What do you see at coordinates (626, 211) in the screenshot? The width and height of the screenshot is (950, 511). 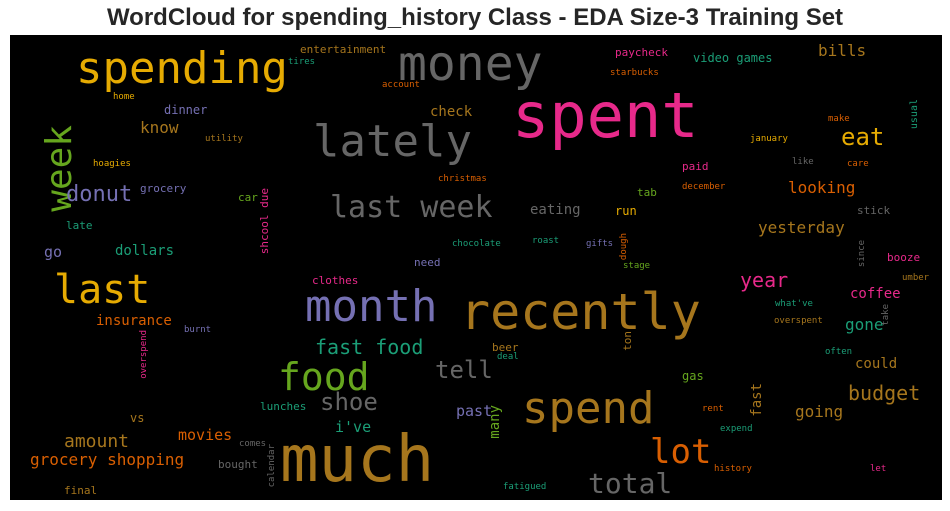 I see `word-run: run` at bounding box center [626, 211].